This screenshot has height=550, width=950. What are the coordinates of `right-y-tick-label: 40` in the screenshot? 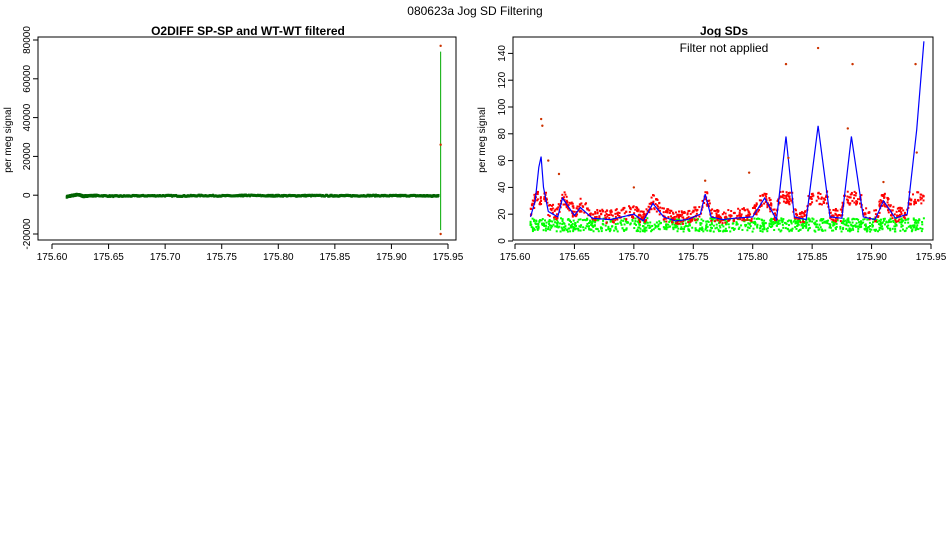 It's located at (502, 187).